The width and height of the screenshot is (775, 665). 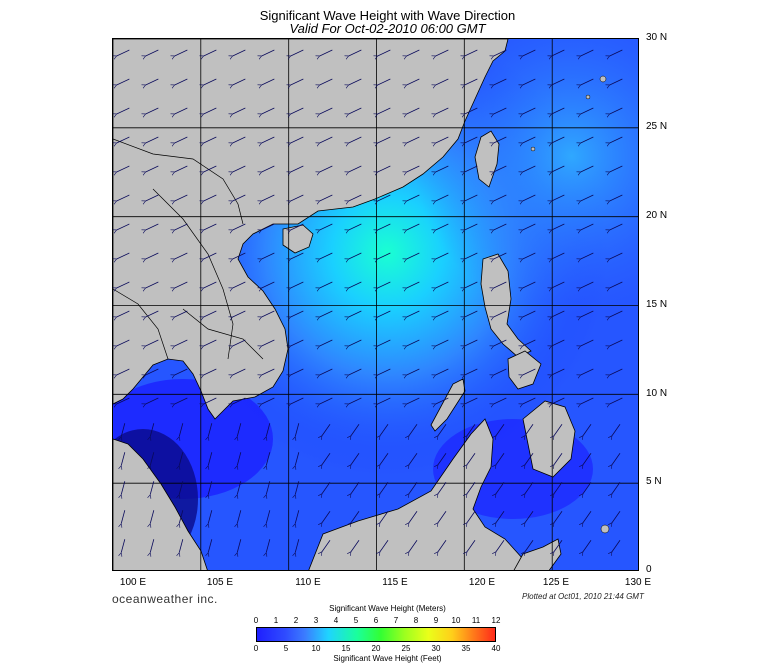 I want to click on lon-label: 120 E, so click(x=482, y=582).